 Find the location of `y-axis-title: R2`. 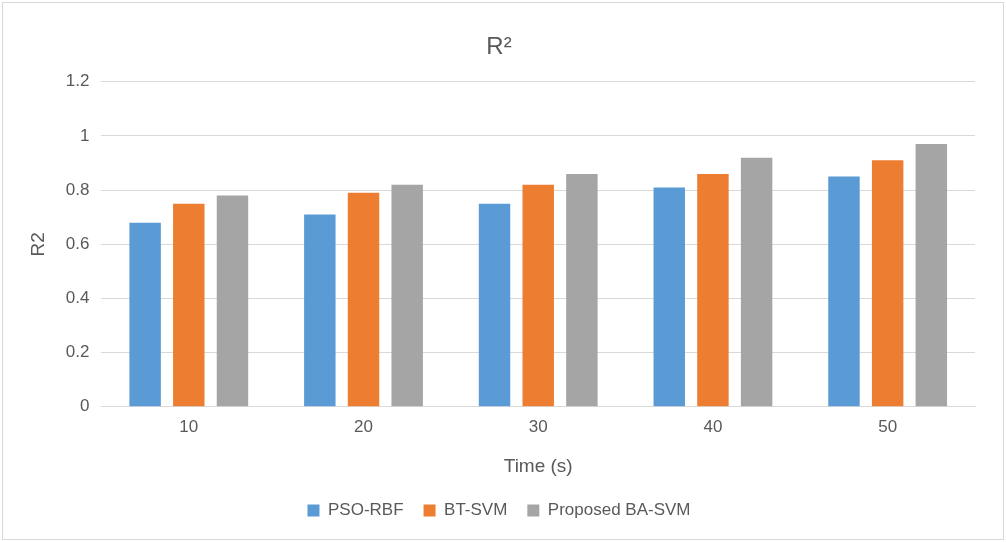

y-axis-title: R2 is located at coordinates (37, 244).